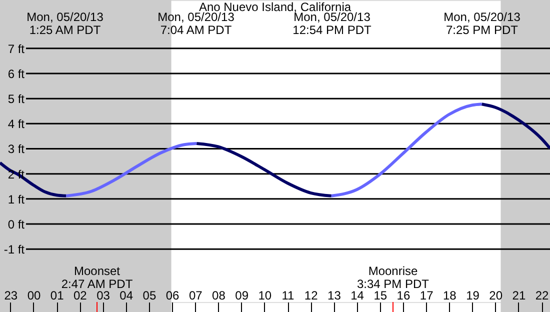  Describe the element at coordinates (519, 295) in the screenshot. I see `x-tick-label: 21` at that location.